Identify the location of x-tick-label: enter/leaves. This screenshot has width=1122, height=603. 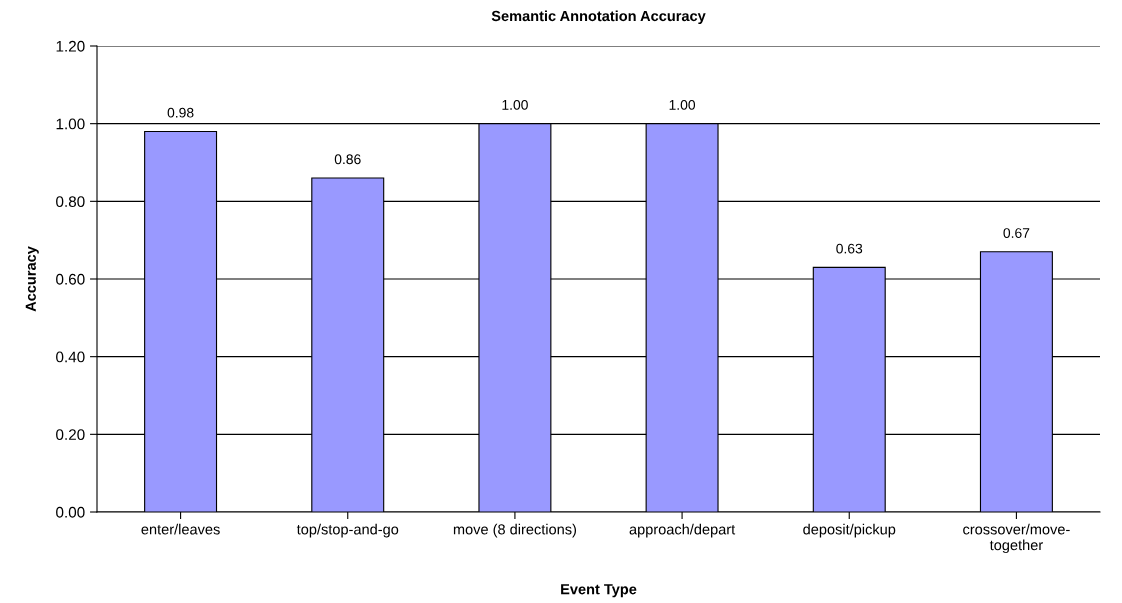
(180, 529).